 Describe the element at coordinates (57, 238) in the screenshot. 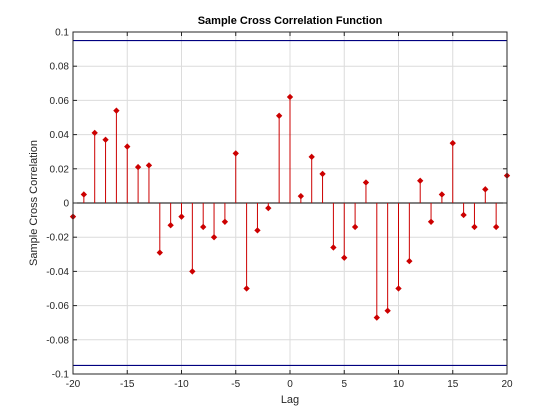

I see `y-tick-label: -0.02` at that location.